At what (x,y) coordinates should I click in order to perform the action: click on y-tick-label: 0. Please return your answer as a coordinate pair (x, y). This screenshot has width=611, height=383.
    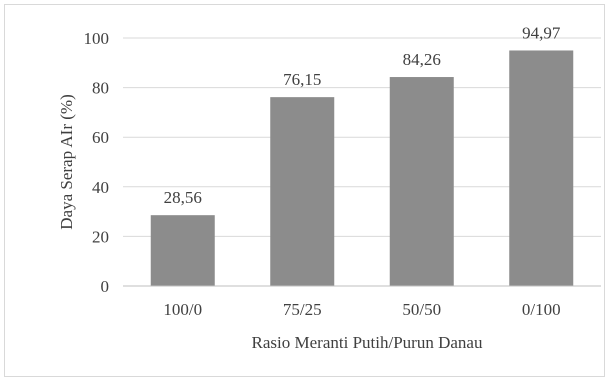
    Looking at the image, I should click on (105, 286).